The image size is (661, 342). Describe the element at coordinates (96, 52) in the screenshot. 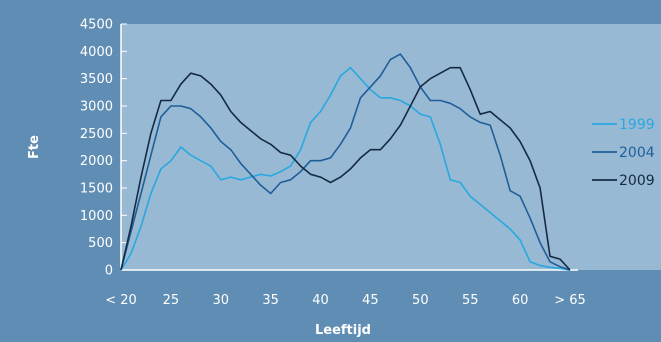

I see `y-tick-label: 4000` at that location.